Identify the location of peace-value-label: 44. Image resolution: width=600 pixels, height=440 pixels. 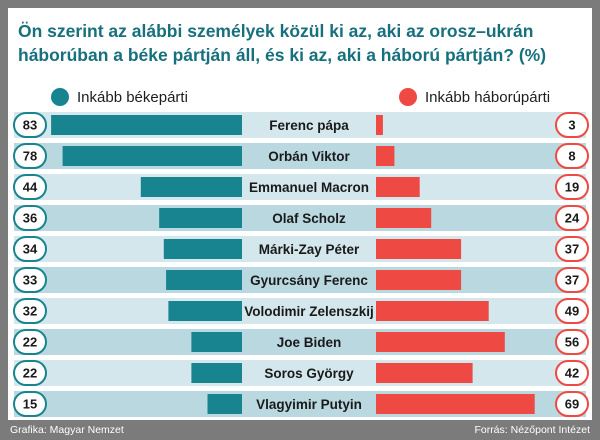
(30, 187).